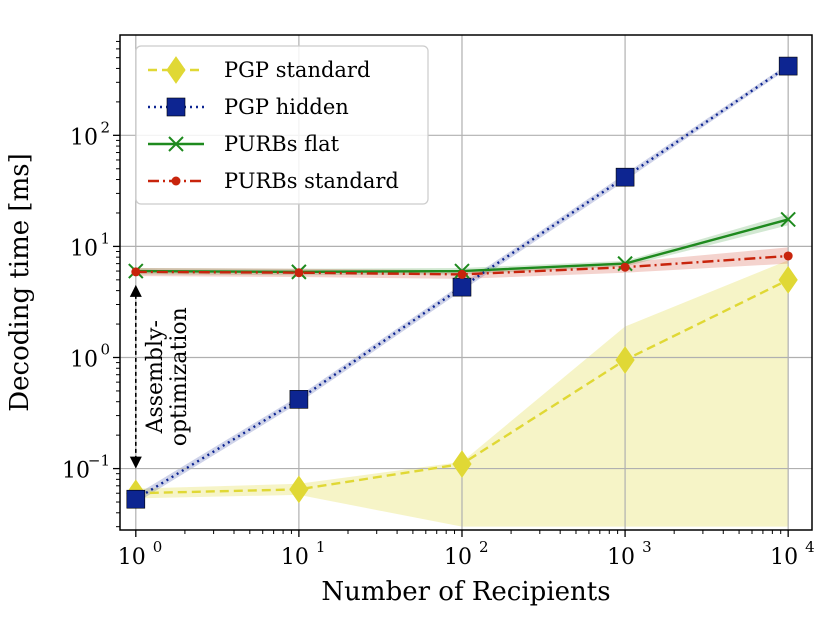 The height and width of the screenshot is (623, 830). Describe the element at coordinates (788, 219) in the screenshot. I see `marker-purbs-flat` at that location.